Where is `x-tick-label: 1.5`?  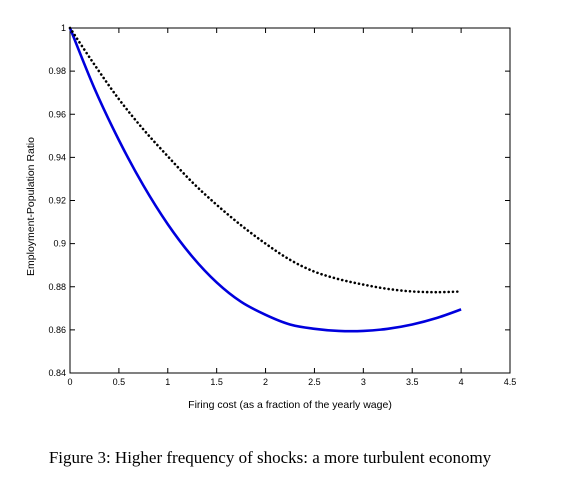
x-tick-label: 1.5 is located at coordinates (216, 382).